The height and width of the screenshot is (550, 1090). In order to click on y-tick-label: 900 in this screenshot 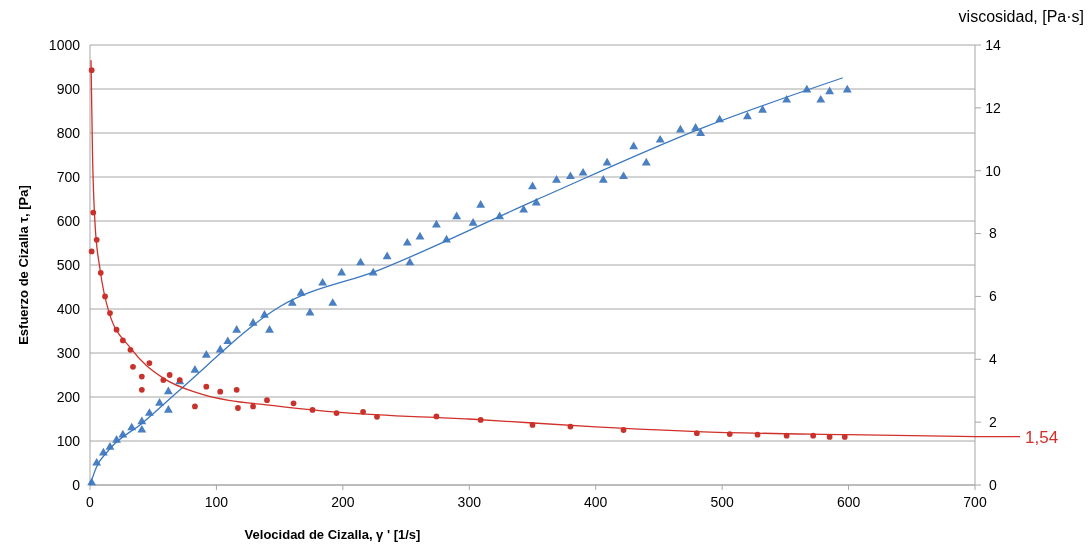, I will do `click(68, 88)`.